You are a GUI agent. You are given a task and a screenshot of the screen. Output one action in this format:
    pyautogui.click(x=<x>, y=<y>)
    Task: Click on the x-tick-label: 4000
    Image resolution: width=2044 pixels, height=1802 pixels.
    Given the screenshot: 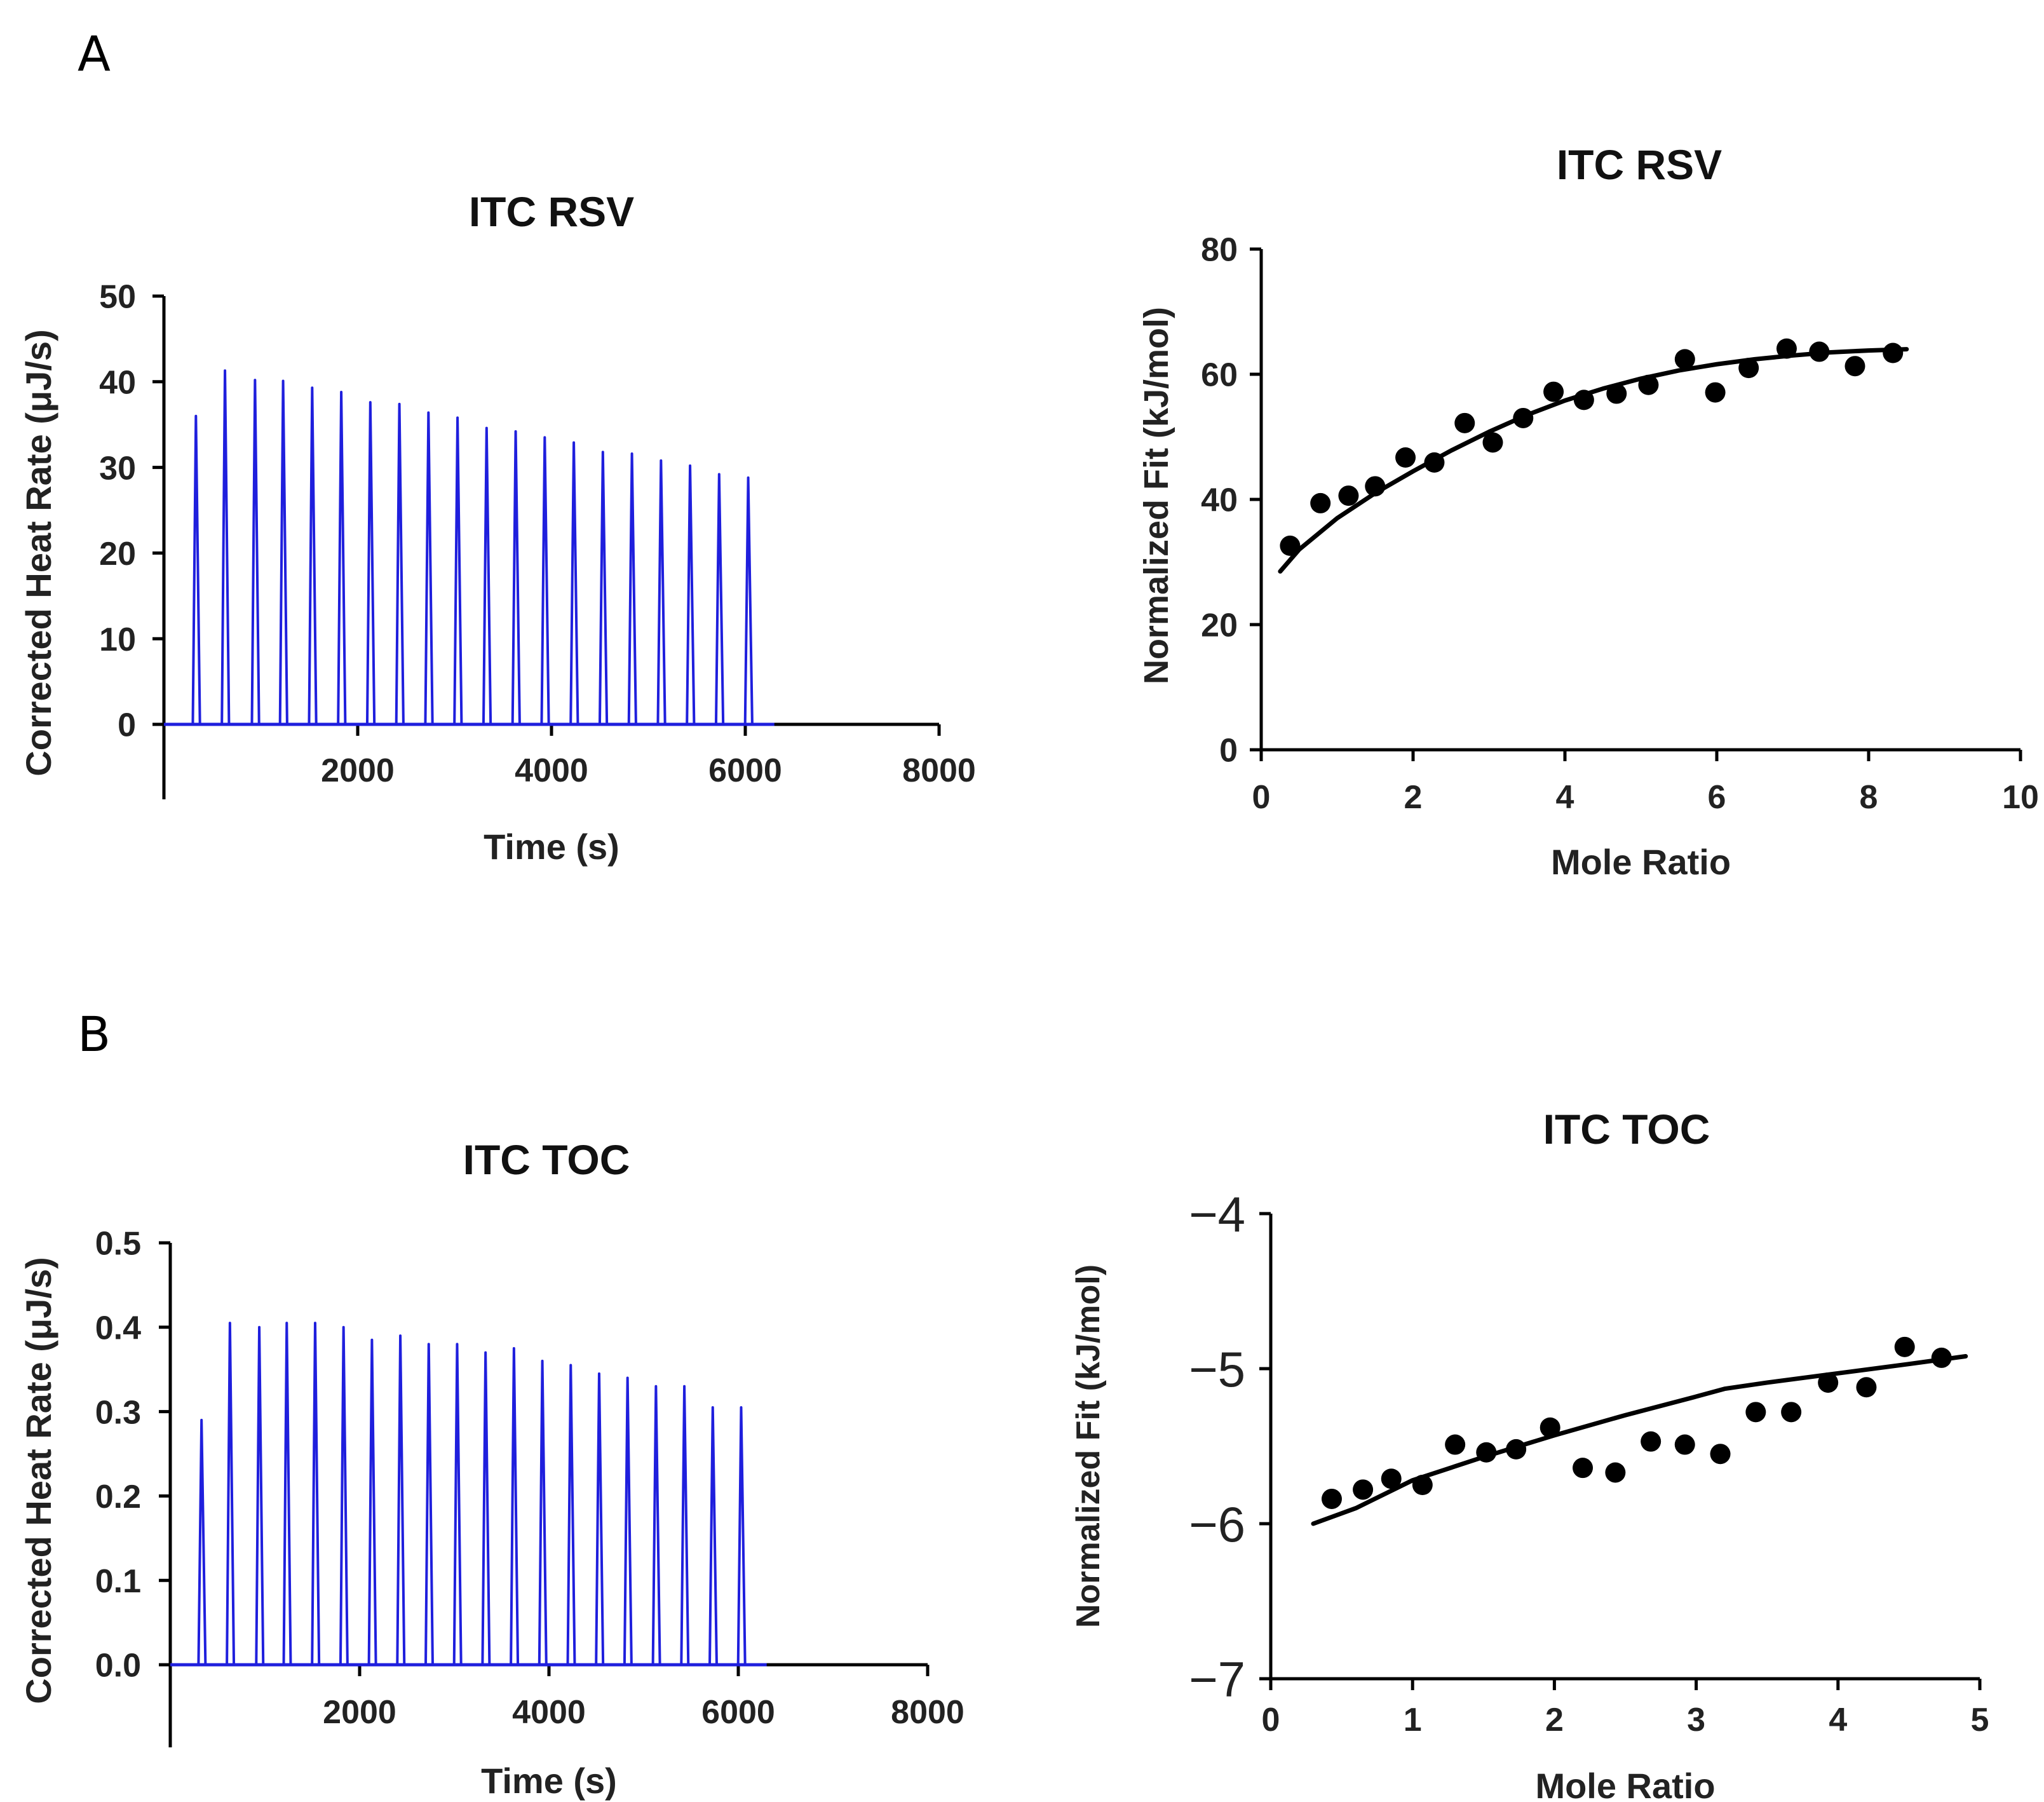 What is the action you would take?
    pyautogui.click(x=551, y=770)
    